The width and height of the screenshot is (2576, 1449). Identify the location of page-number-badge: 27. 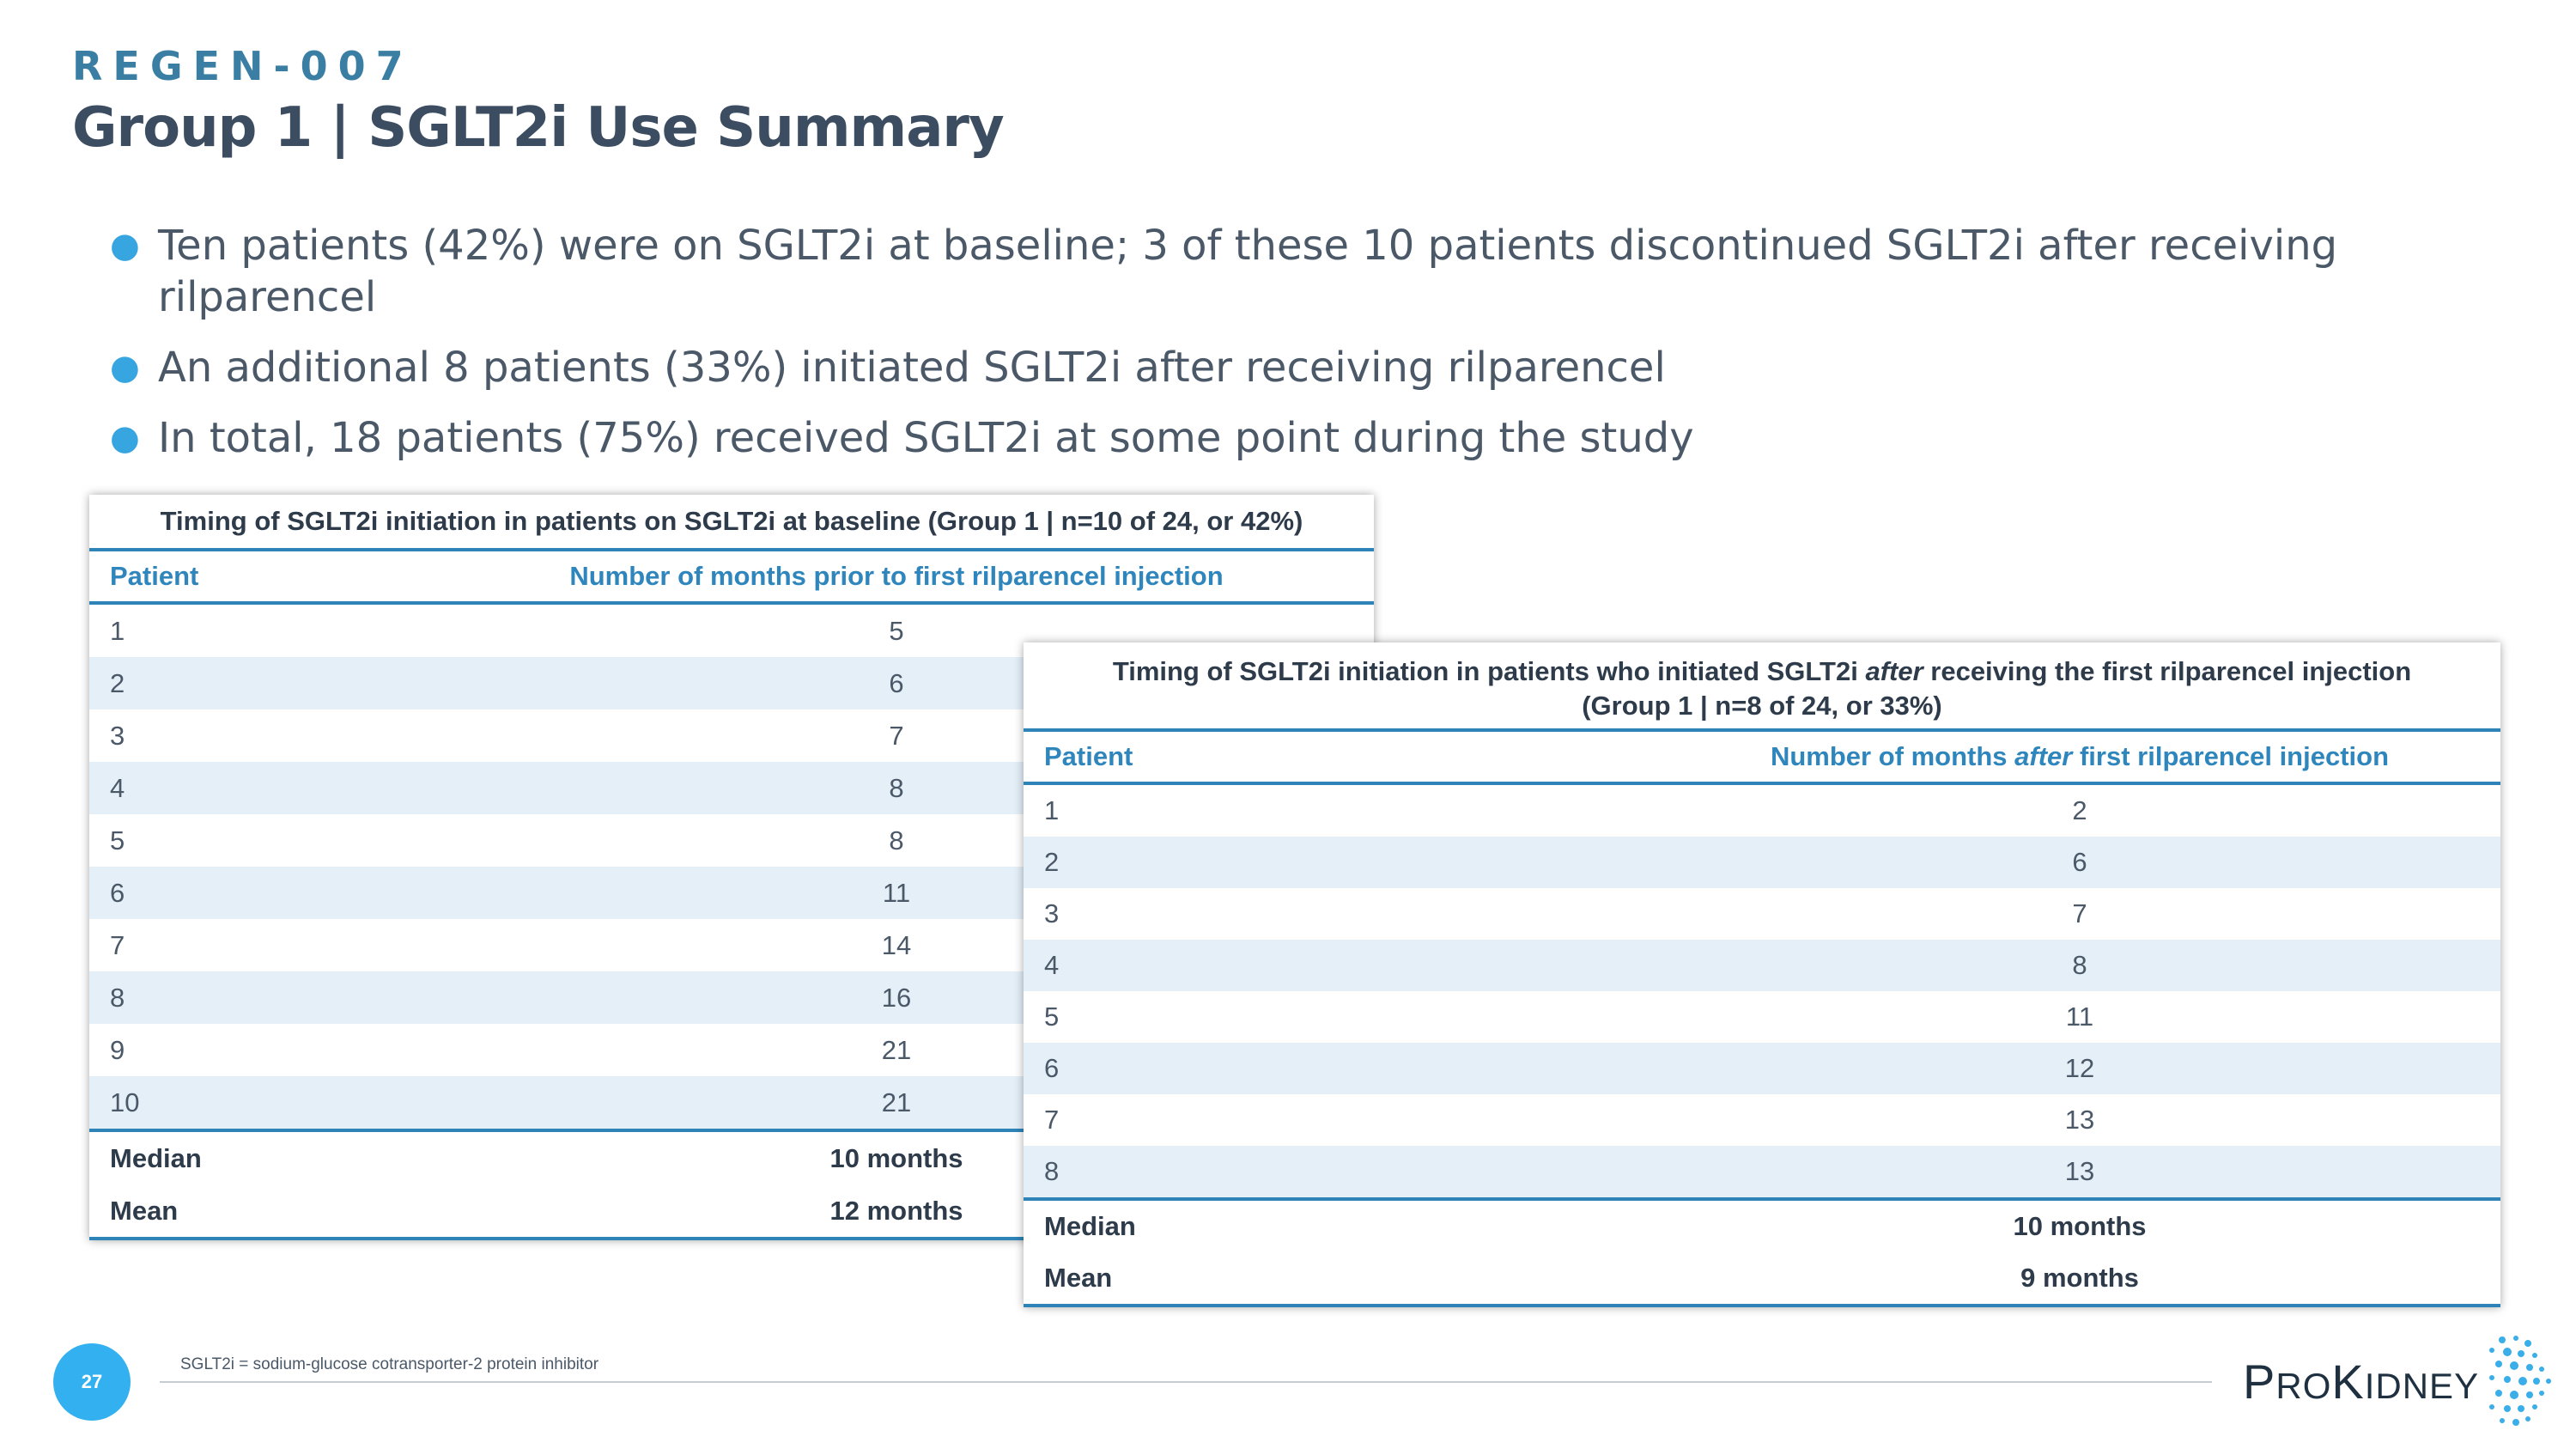
(92, 1382).